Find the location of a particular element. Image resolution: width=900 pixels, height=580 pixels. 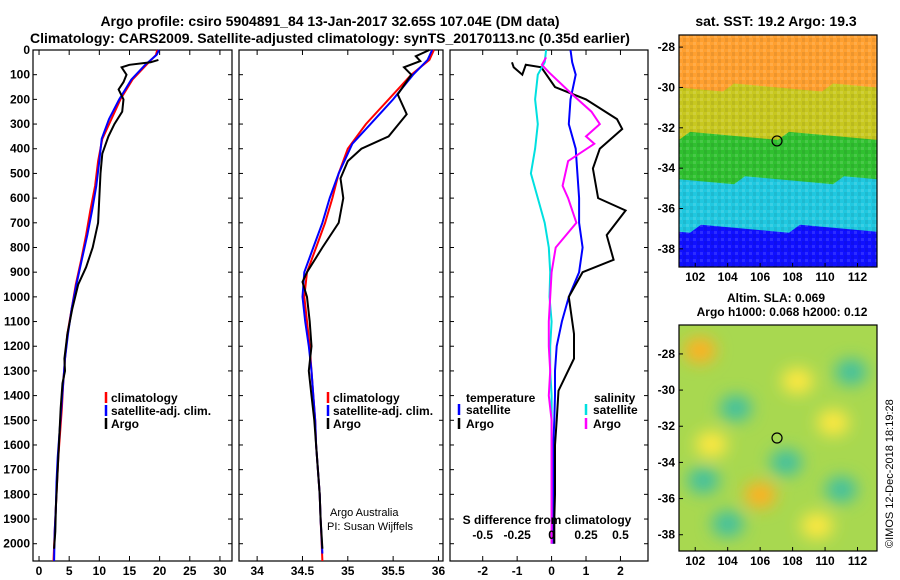

temperature-legend-label: Argo is located at coordinates (125, 424).